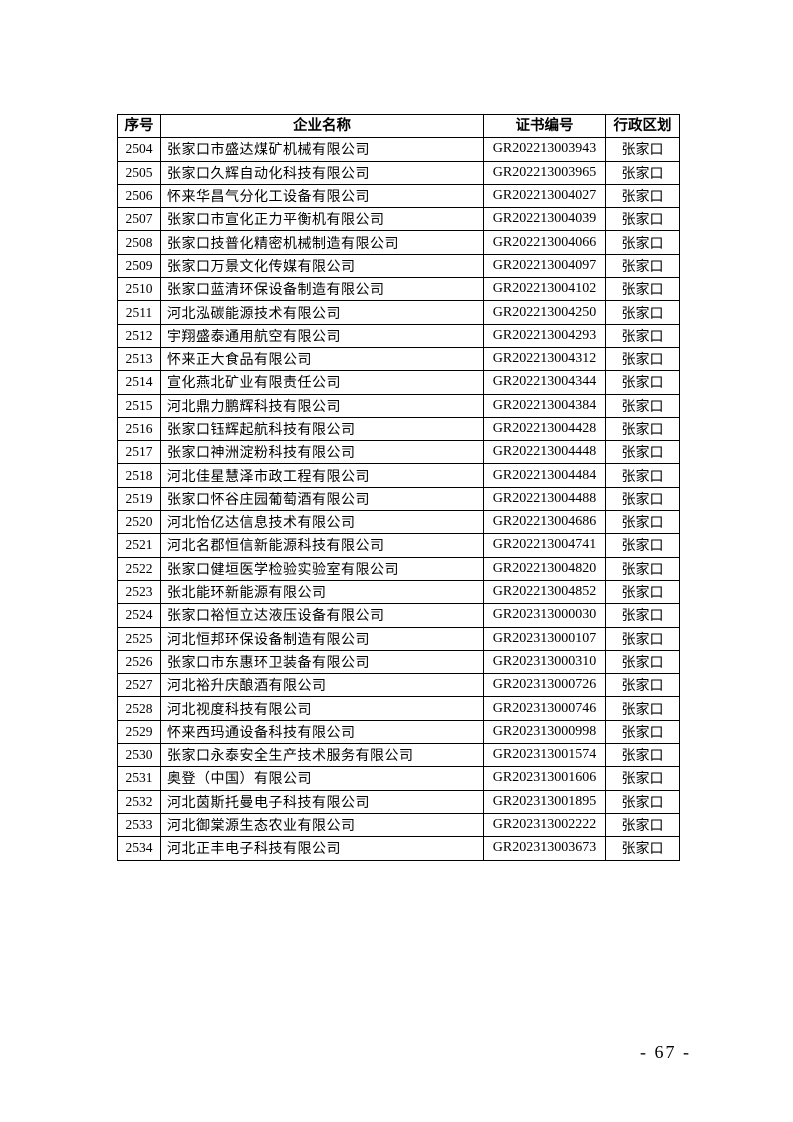 Image resolution: width=793 pixels, height=1122 pixels. I want to click on row-index: 2534, so click(139, 848).